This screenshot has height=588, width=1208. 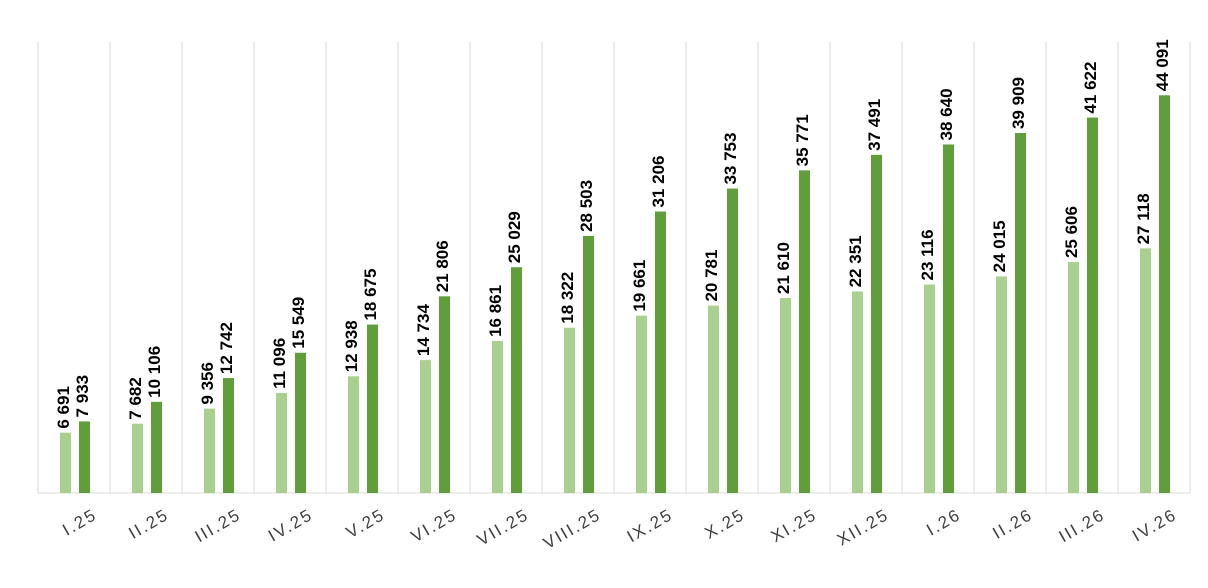 I want to click on value-label: 10 106, so click(x=154, y=372).